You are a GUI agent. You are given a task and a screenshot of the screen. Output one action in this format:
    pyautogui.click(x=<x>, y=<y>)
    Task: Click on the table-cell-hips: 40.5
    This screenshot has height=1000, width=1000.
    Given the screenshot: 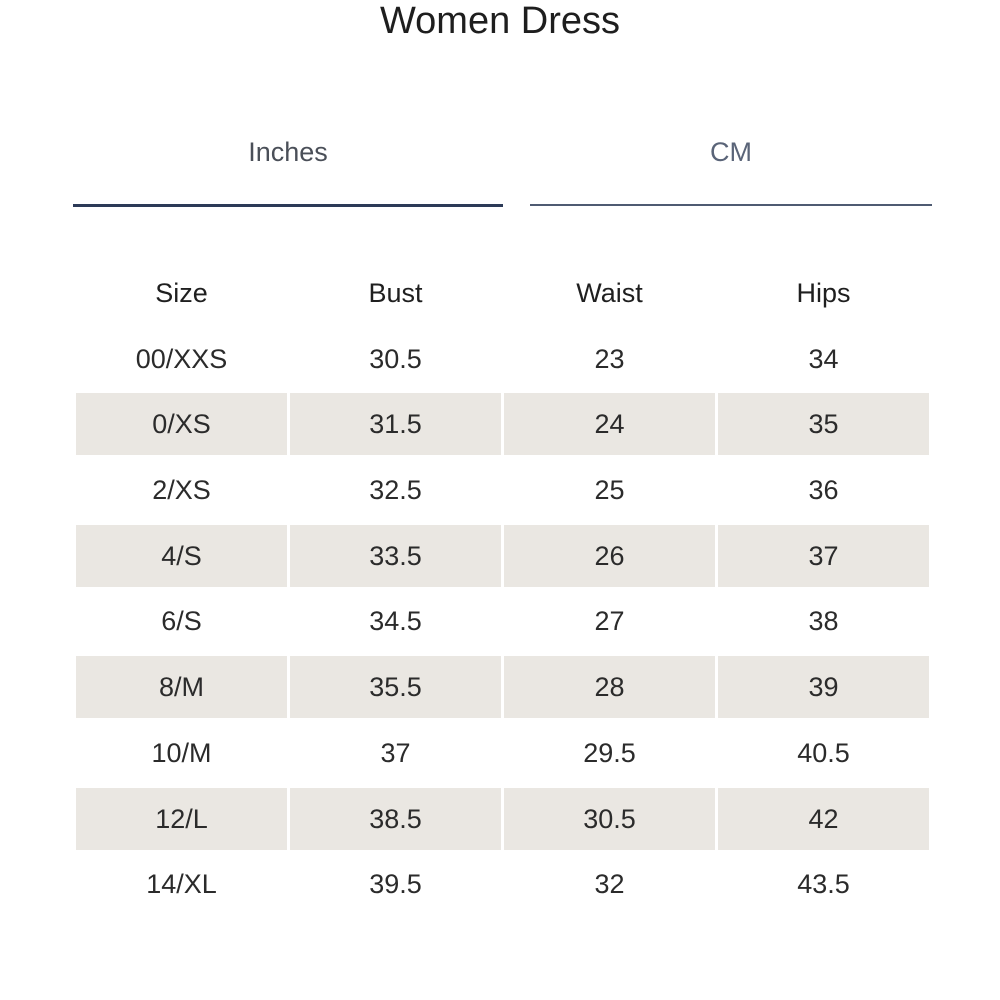 What is the action you would take?
    pyautogui.click(x=823, y=752)
    